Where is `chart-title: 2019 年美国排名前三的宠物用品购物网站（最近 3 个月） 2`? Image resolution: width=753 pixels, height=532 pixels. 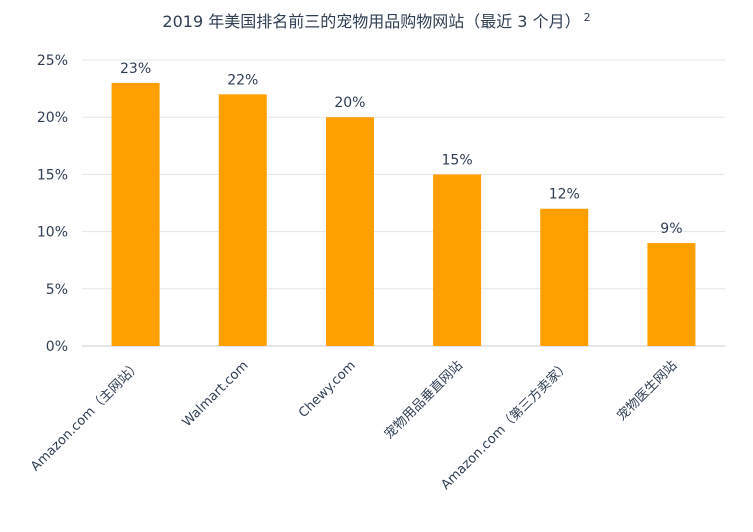 chart-title: 2019 年美国排名前三的宠物用品购物网站（最近 3 个月） 2 is located at coordinates (376, 20).